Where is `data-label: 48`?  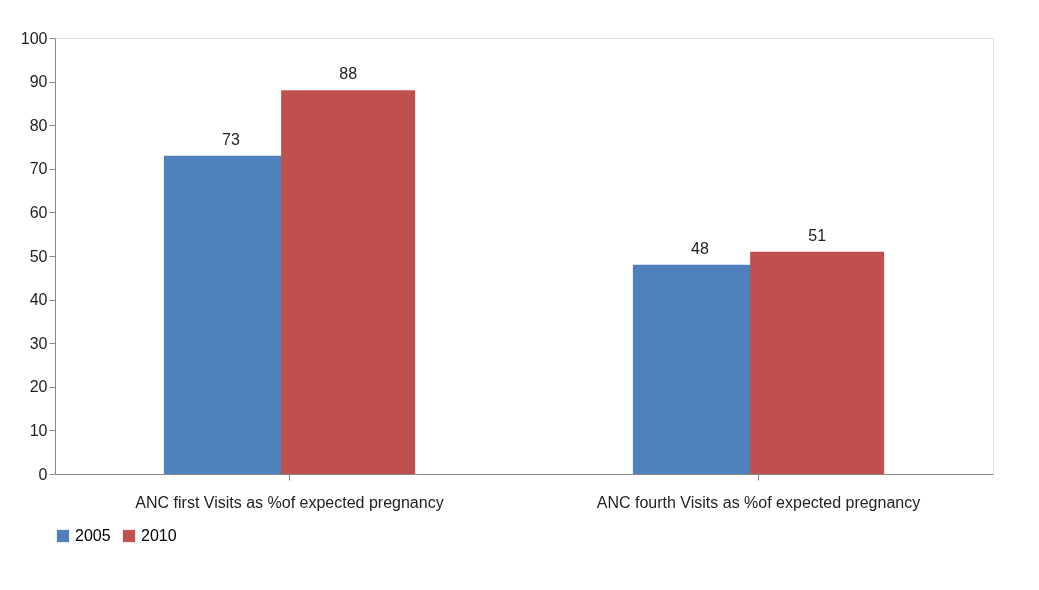
data-label: 48 is located at coordinates (699, 248).